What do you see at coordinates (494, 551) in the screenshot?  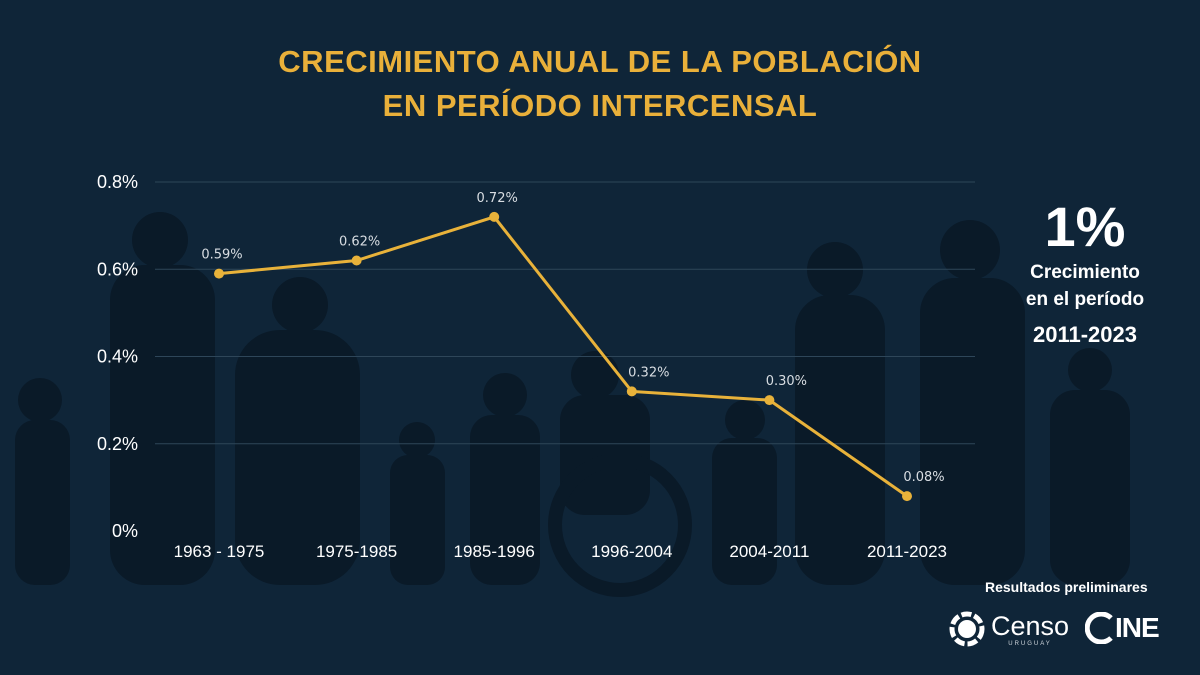 I see `x-tick-label: 1985-1996` at bounding box center [494, 551].